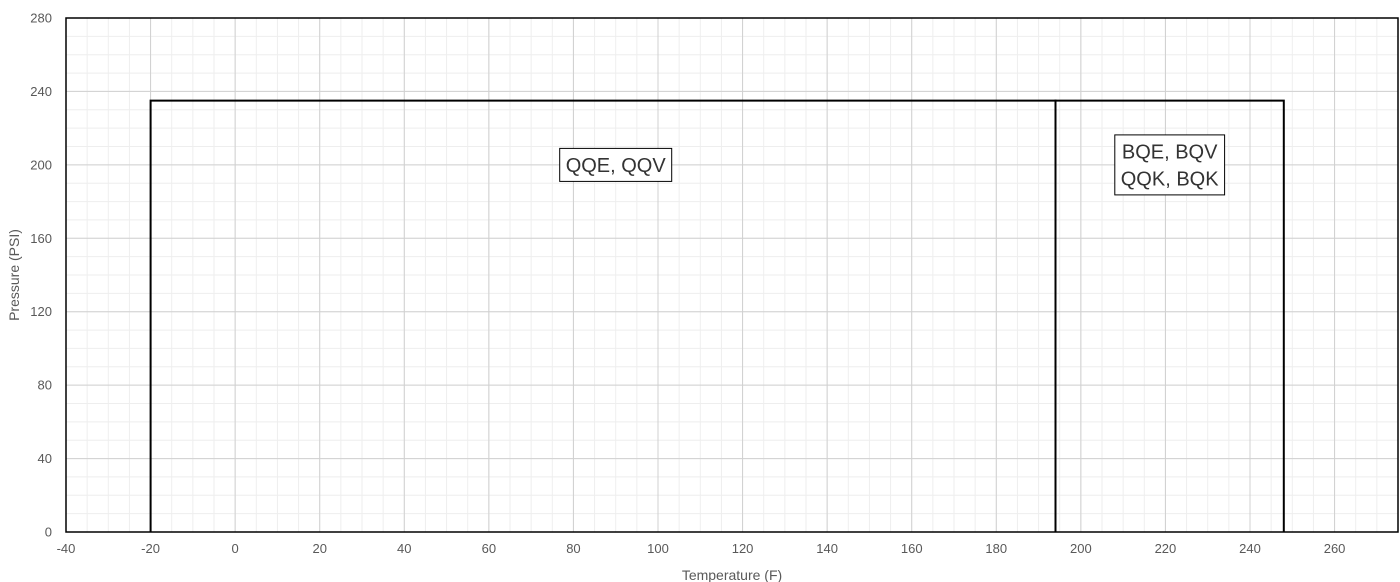 The image size is (1400, 582). What do you see at coordinates (1250, 548) in the screenshot?
I see `x-tick-label: 240` at bounding box center [1250, 548].